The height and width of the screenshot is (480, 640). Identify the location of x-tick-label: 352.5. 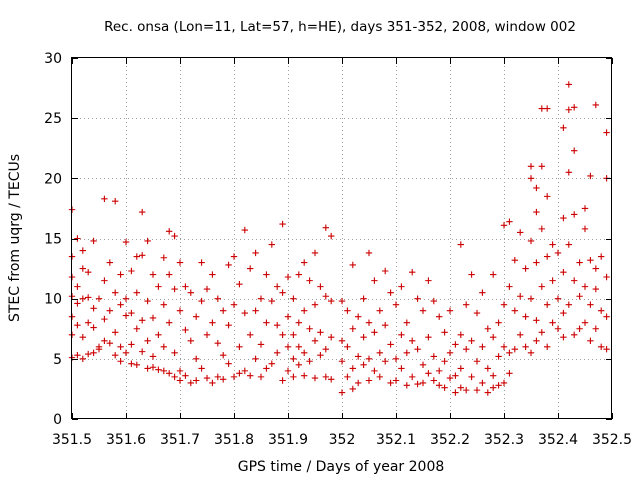
(612, 440).